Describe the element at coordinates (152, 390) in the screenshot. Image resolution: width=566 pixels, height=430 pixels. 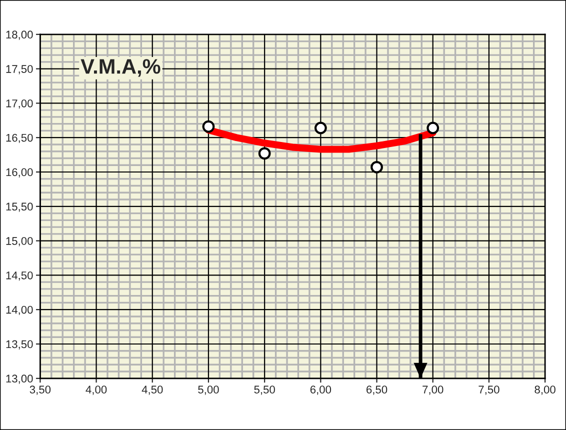
I see `x-tick-label: 4,50` at that location.